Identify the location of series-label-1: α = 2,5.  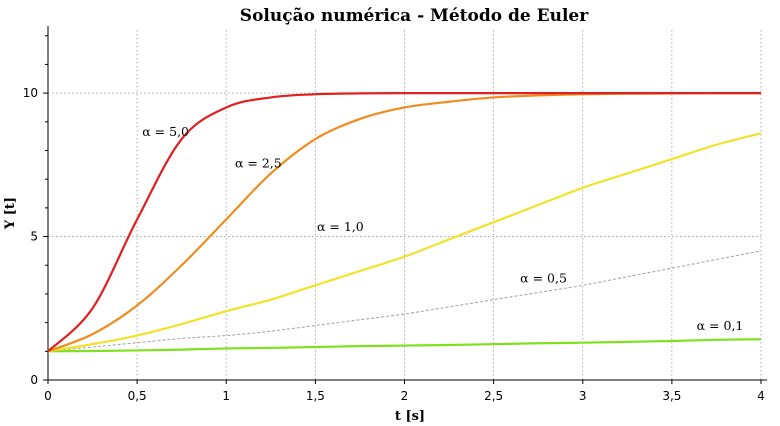
(258, 163).